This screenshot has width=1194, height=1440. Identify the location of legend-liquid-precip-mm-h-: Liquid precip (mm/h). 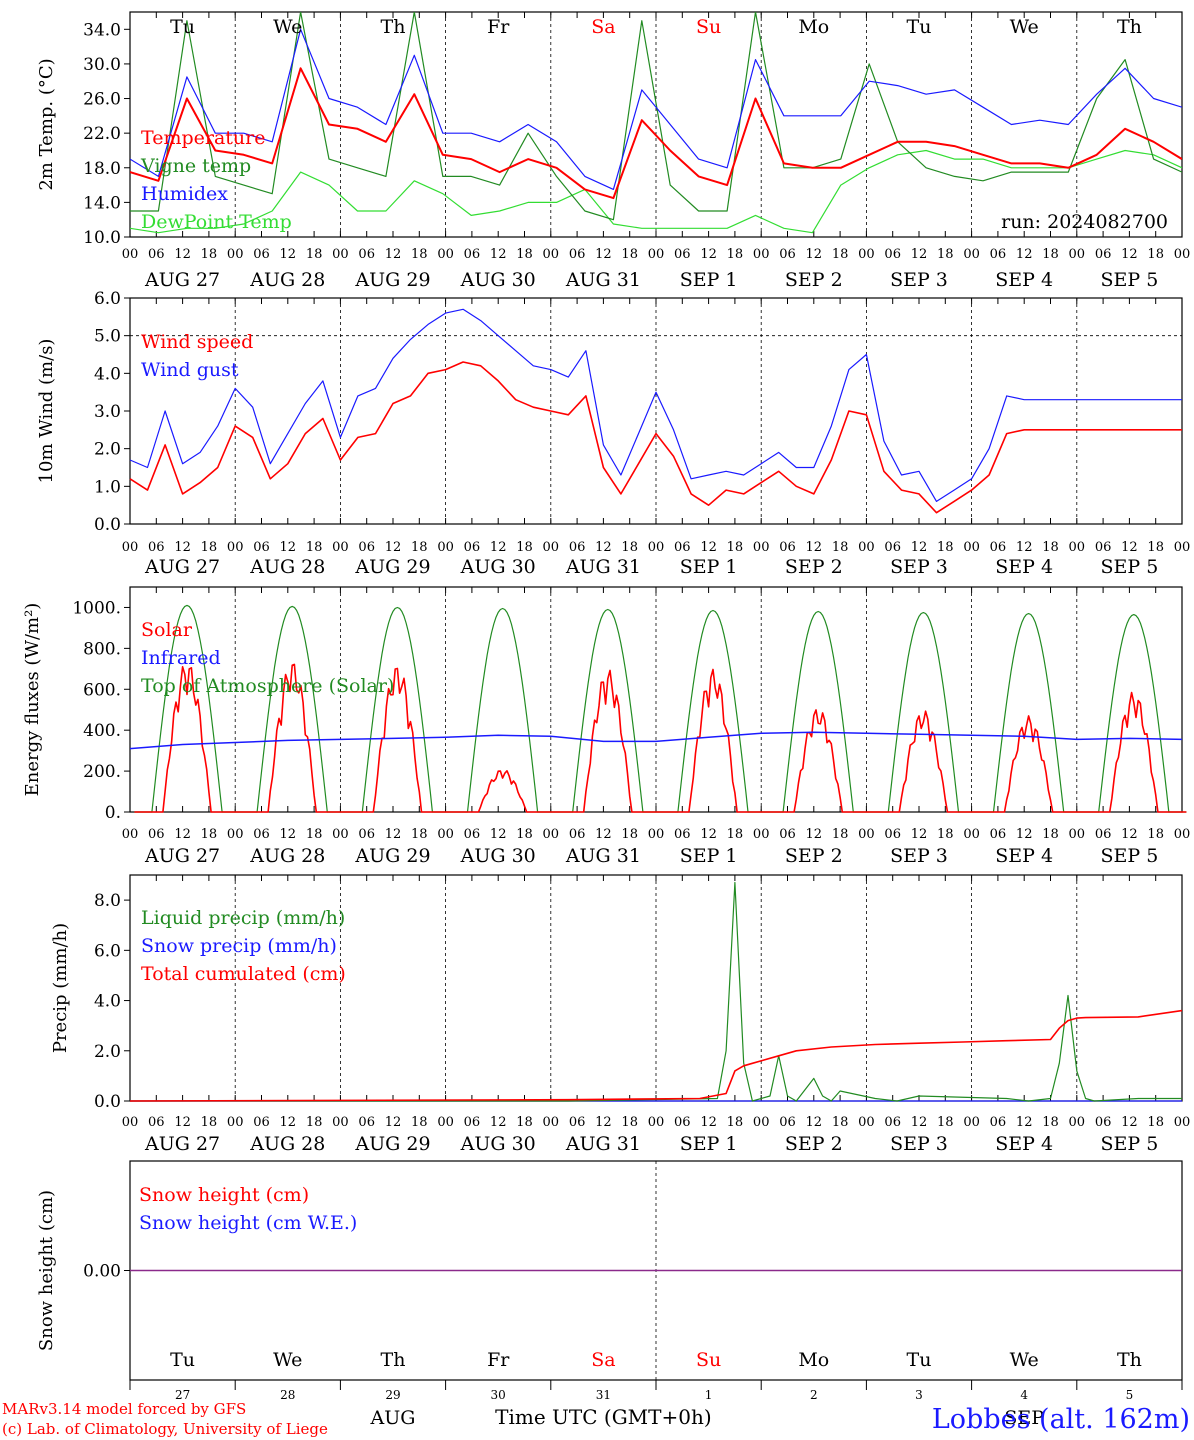
(243, 918).